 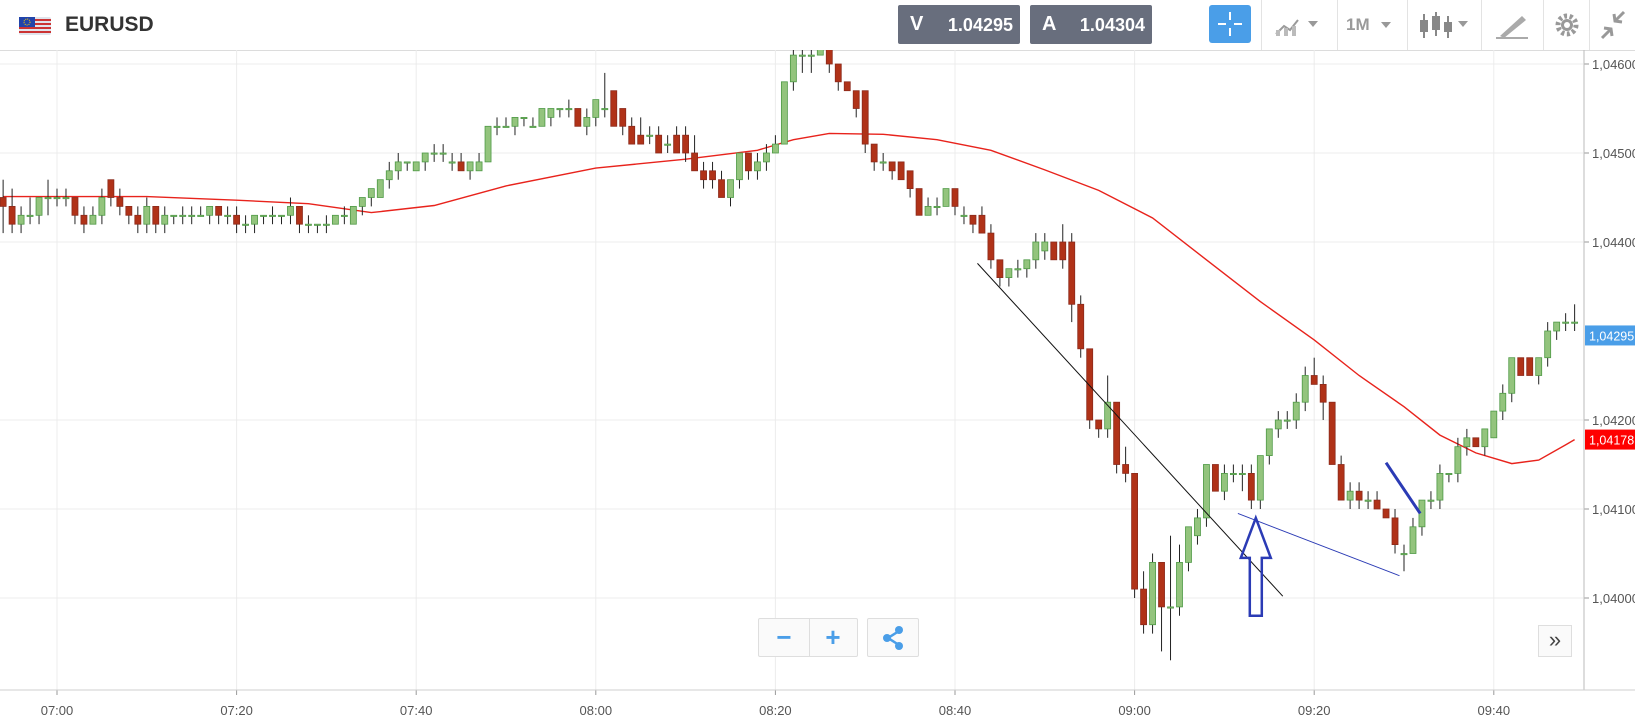 I want to click on settings-button, so click(x=1566, y=25).